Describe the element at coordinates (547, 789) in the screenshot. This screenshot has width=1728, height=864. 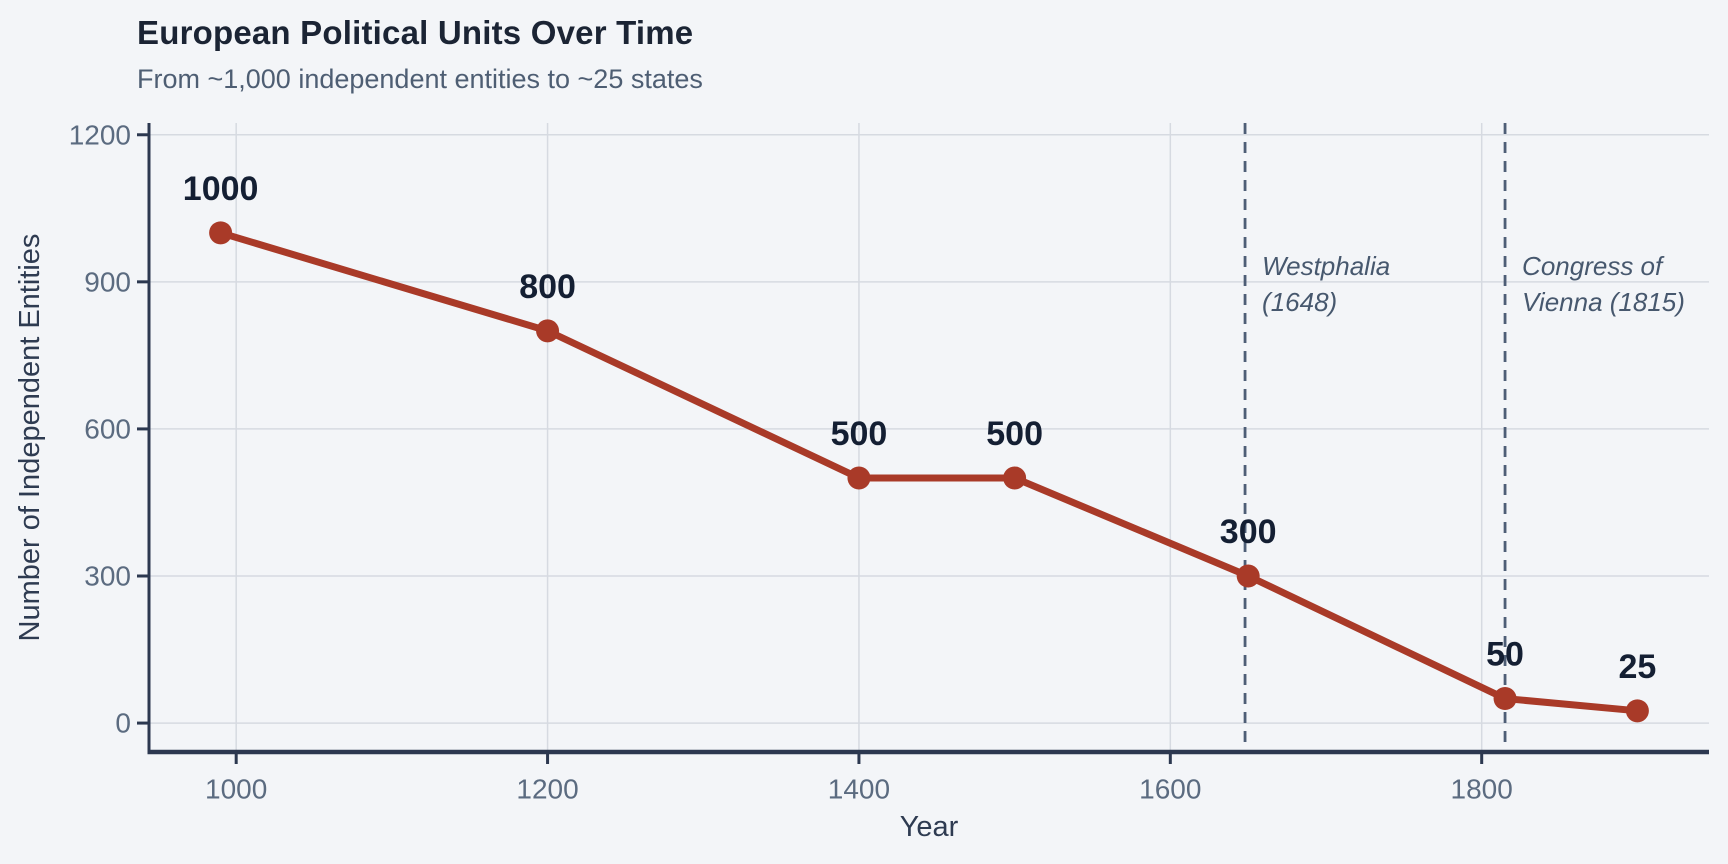
I see `x-tick-label: 1200` at that location.